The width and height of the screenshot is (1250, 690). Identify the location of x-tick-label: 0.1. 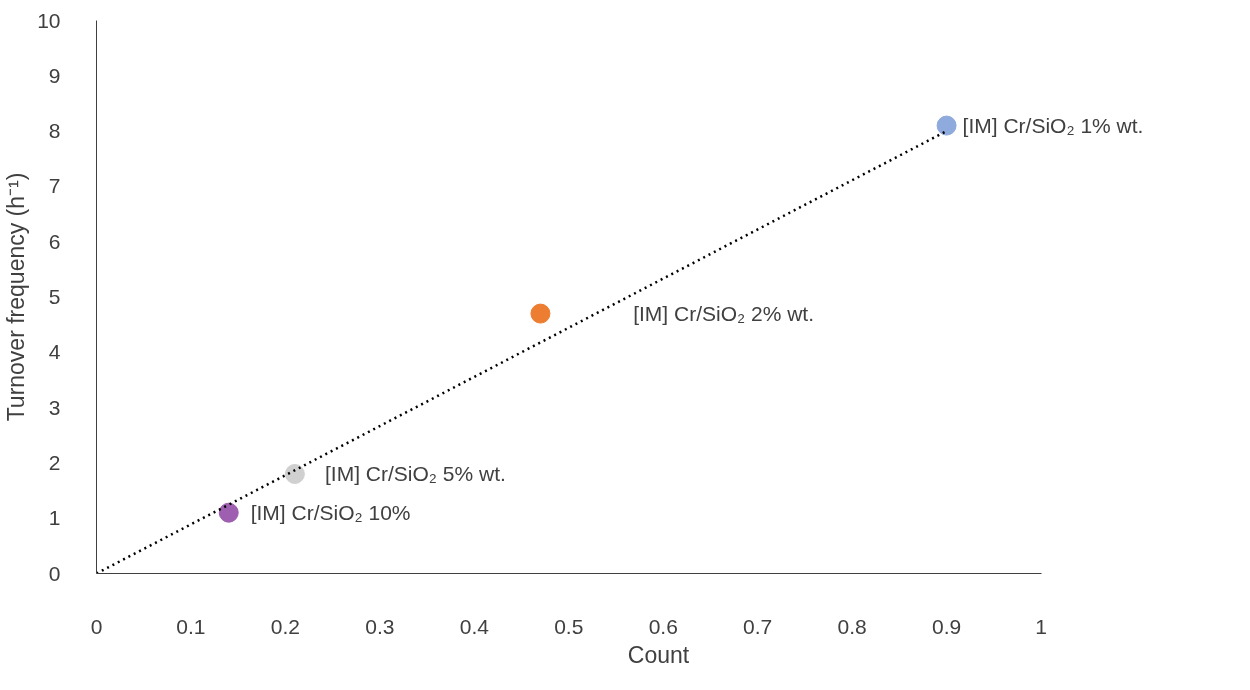
(191, 626).